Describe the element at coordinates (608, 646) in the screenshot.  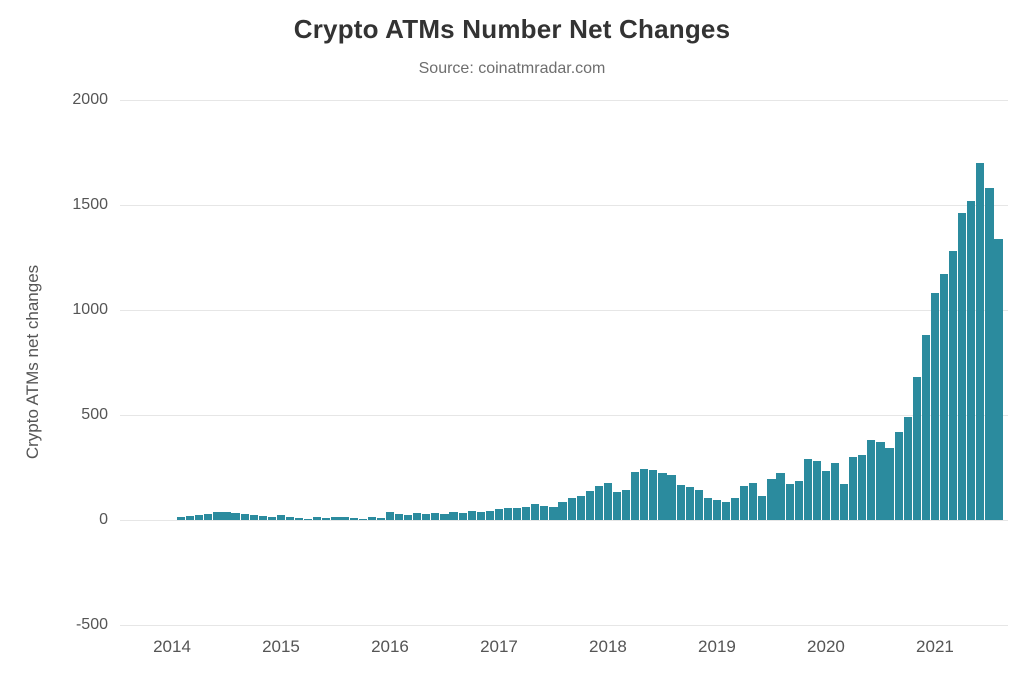
I see `x-tick-label: 2018` at that location.